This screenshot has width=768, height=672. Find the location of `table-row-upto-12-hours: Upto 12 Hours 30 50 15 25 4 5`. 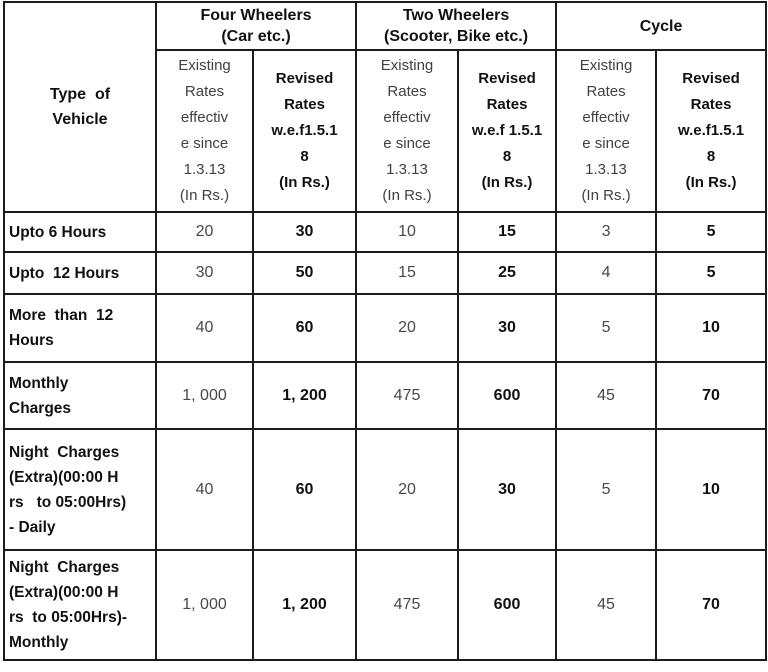

table-row-upto-12-hours: Upto 12 Hours 30 50 15 25 4 5 is located at coordinates (385, 273).